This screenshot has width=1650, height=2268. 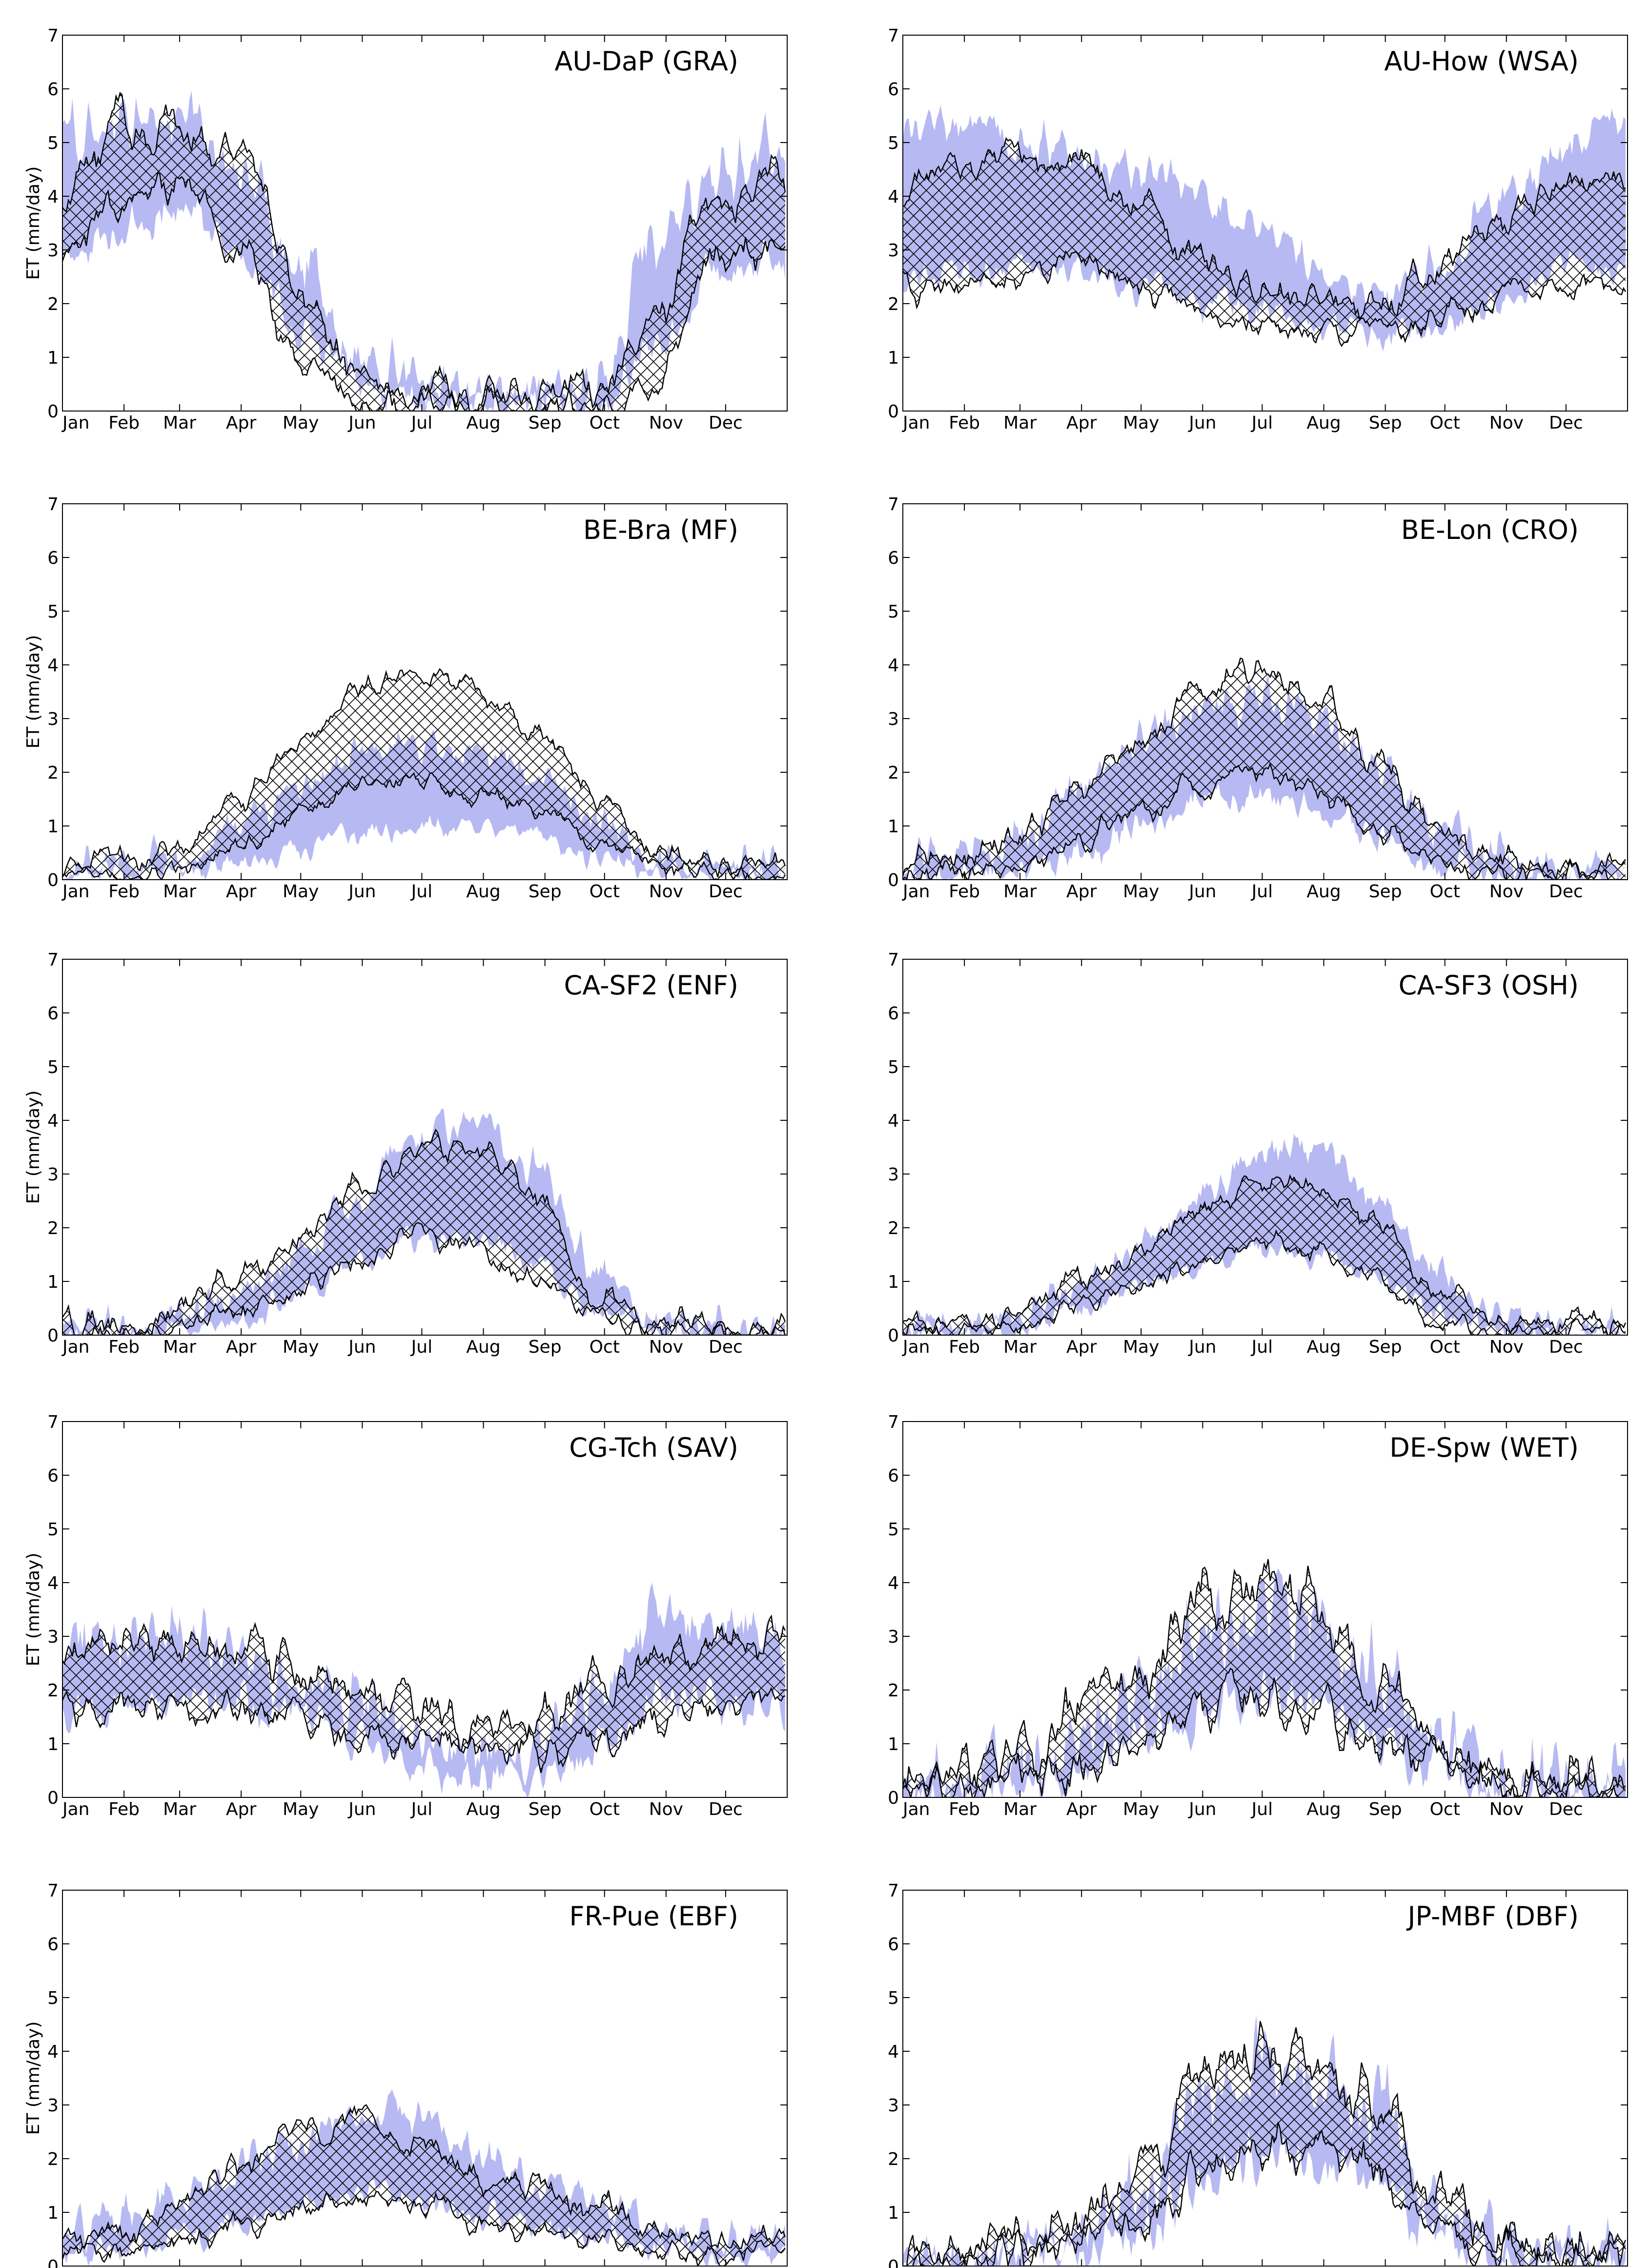 I want to click on panel-title: AU-How (WSA), so click(x=1482, y=61).